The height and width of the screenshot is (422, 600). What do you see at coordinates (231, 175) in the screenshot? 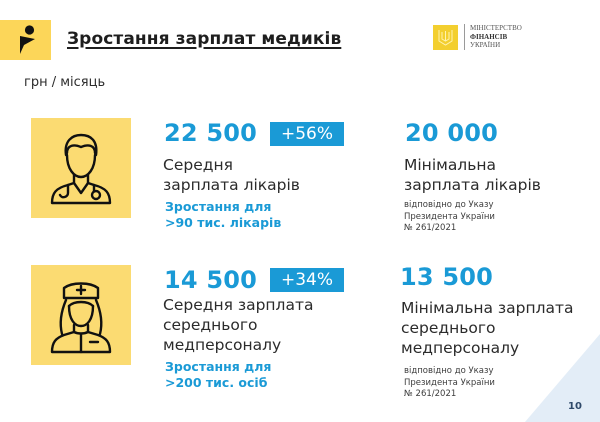
I see `doctor-average-label: Середня зарплата лікарів` at bounding box center [231, 175].